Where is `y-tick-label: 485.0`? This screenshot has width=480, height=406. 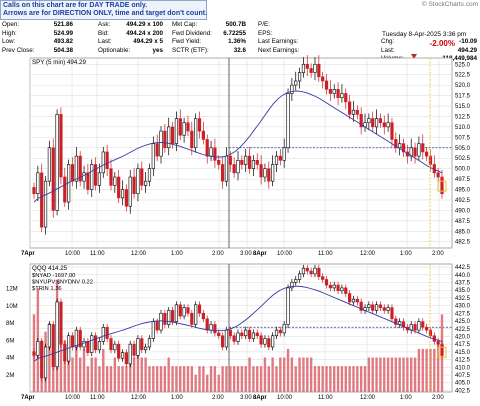 y-tick-label: 485.0 is located at coordinates (463, 232).